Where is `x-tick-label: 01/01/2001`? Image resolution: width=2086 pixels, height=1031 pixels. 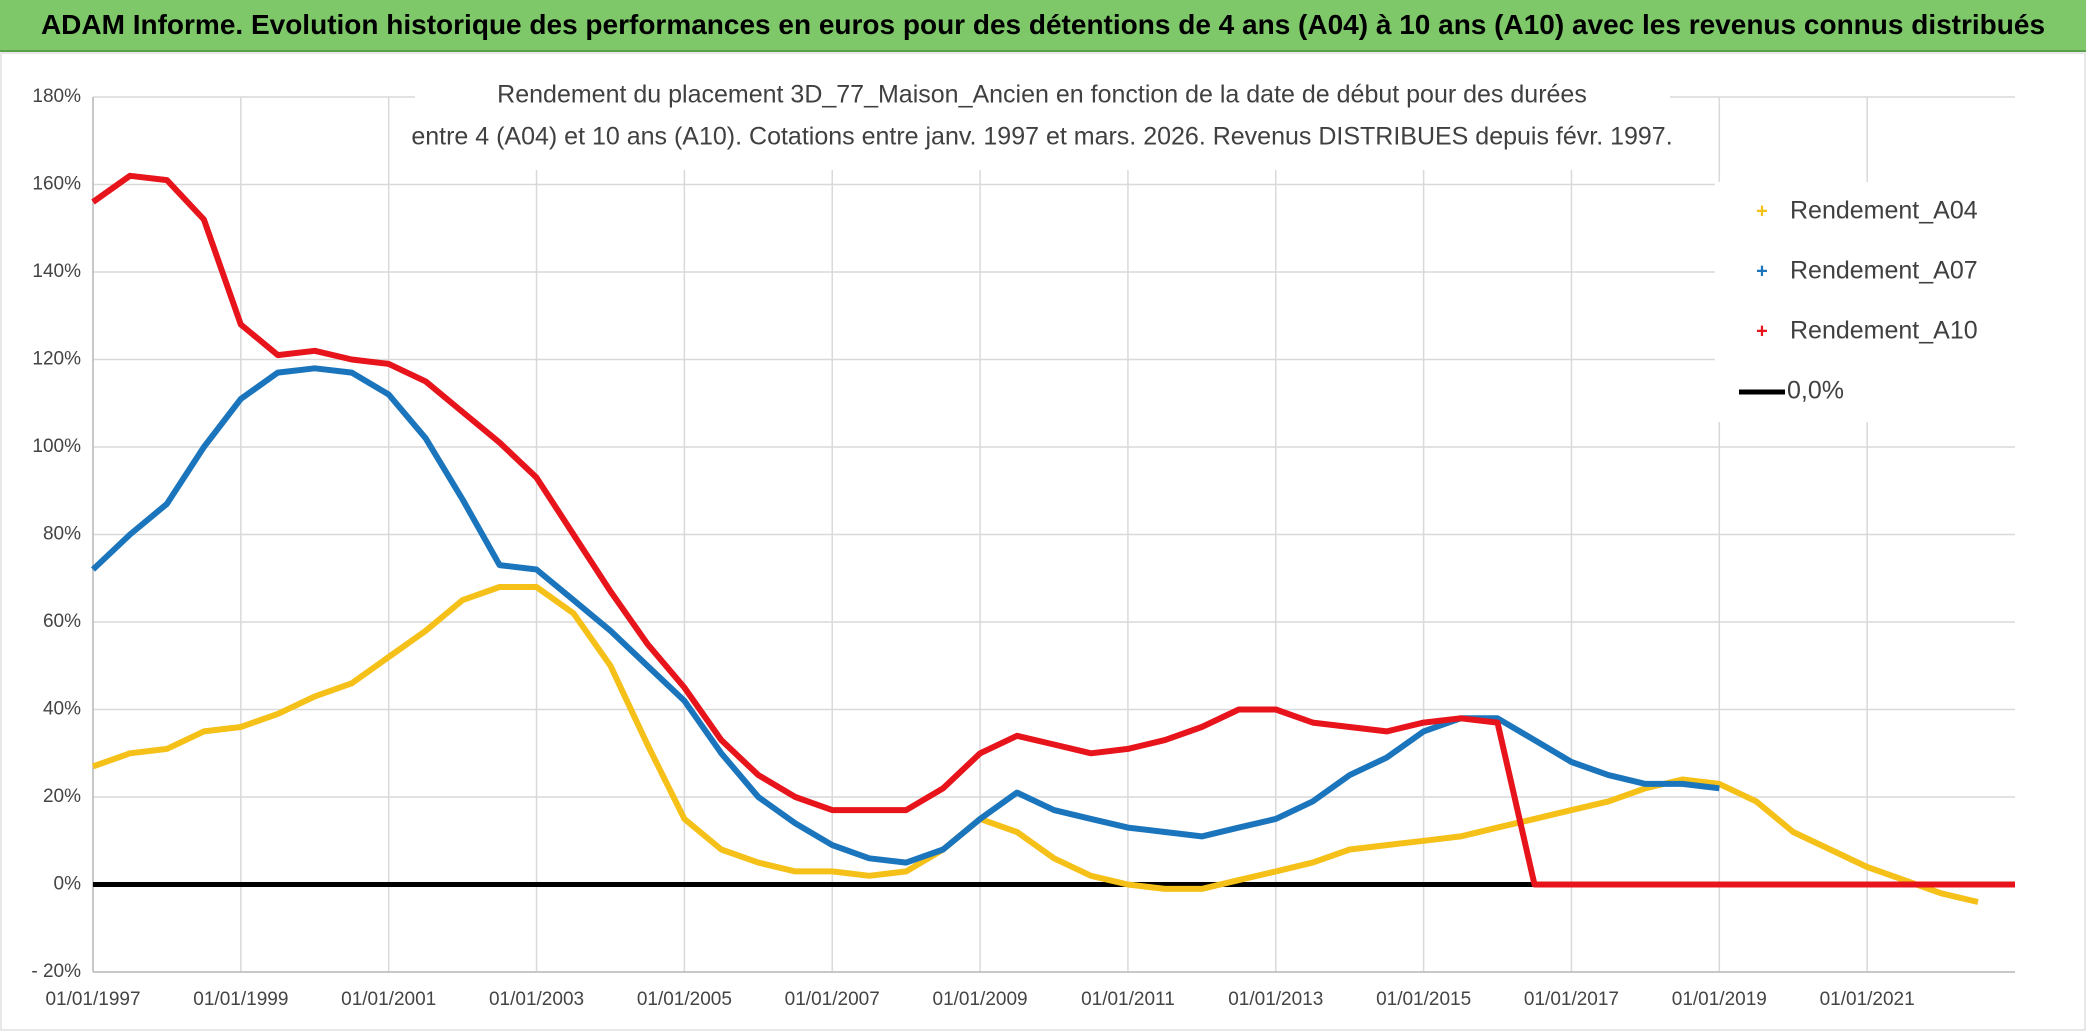 x-tick-label: 01/01/2001 is located at coordinates (388, 999).